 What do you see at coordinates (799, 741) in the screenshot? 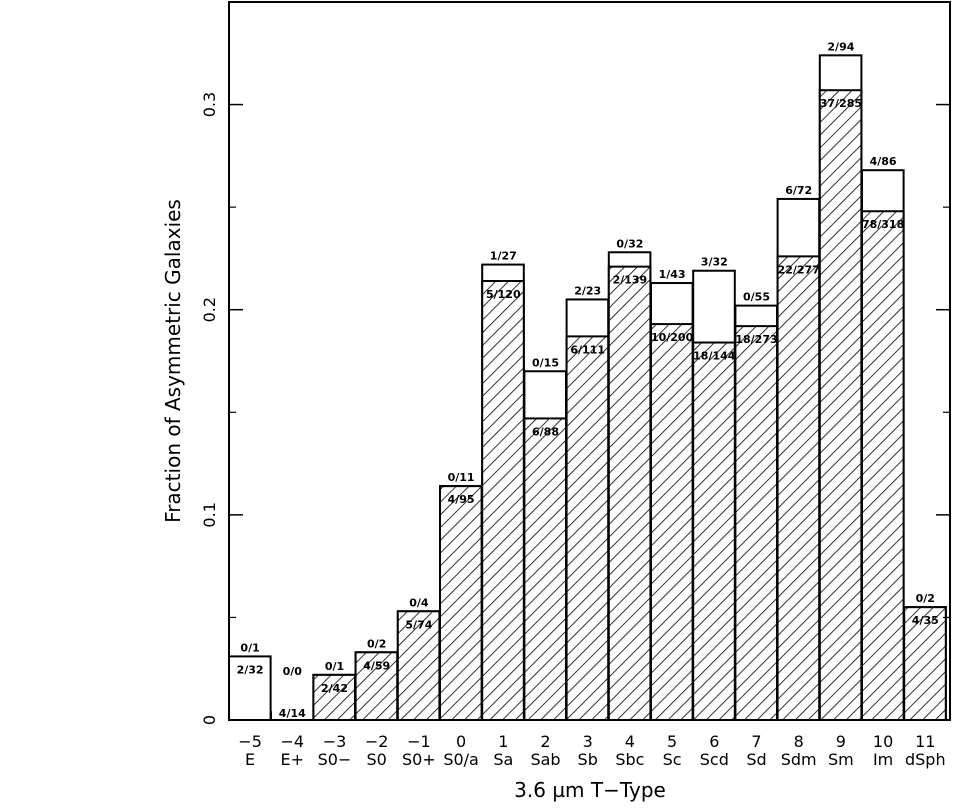
I see `x-tick-ttype-14: 8` at bounding box center [799, 741].